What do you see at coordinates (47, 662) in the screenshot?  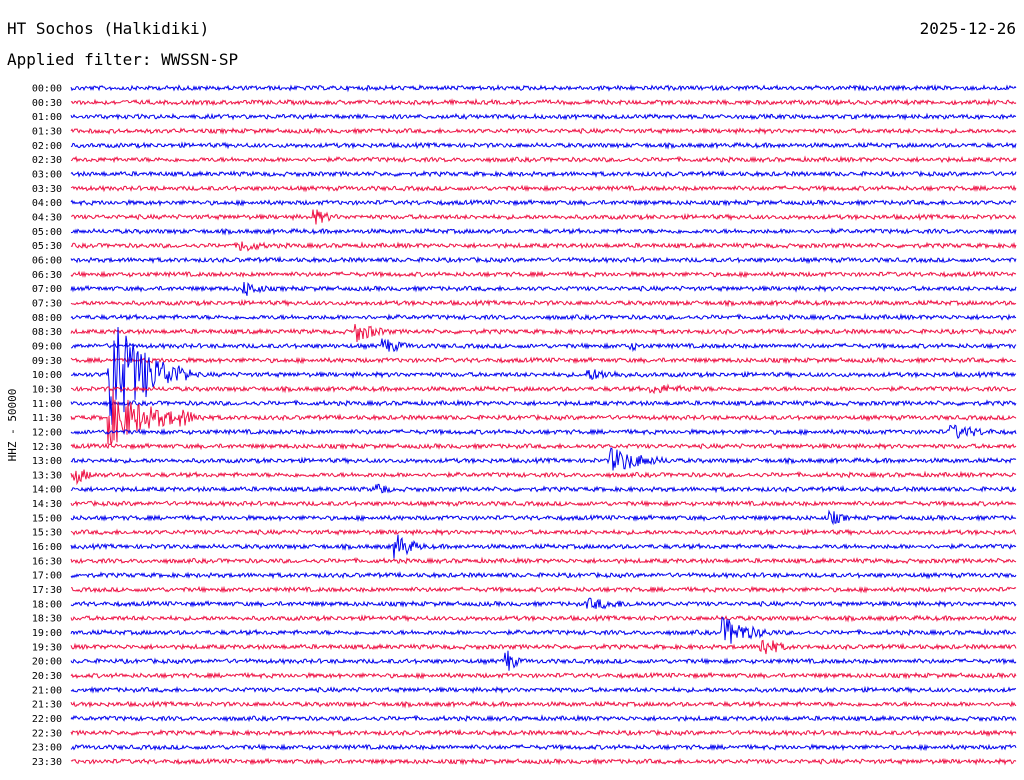 I see `row-time-label: 20:00` at bounding box center [47, 662].